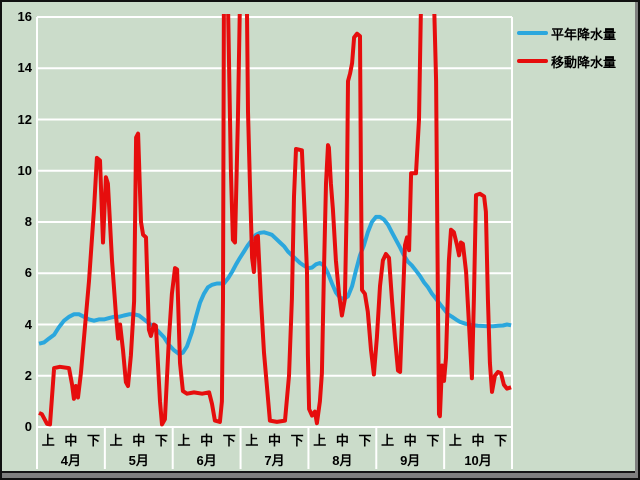 This screenshot has height=480, width=640. I want to click on legend: 平年降水量 移動降水量, so click(575, 48).